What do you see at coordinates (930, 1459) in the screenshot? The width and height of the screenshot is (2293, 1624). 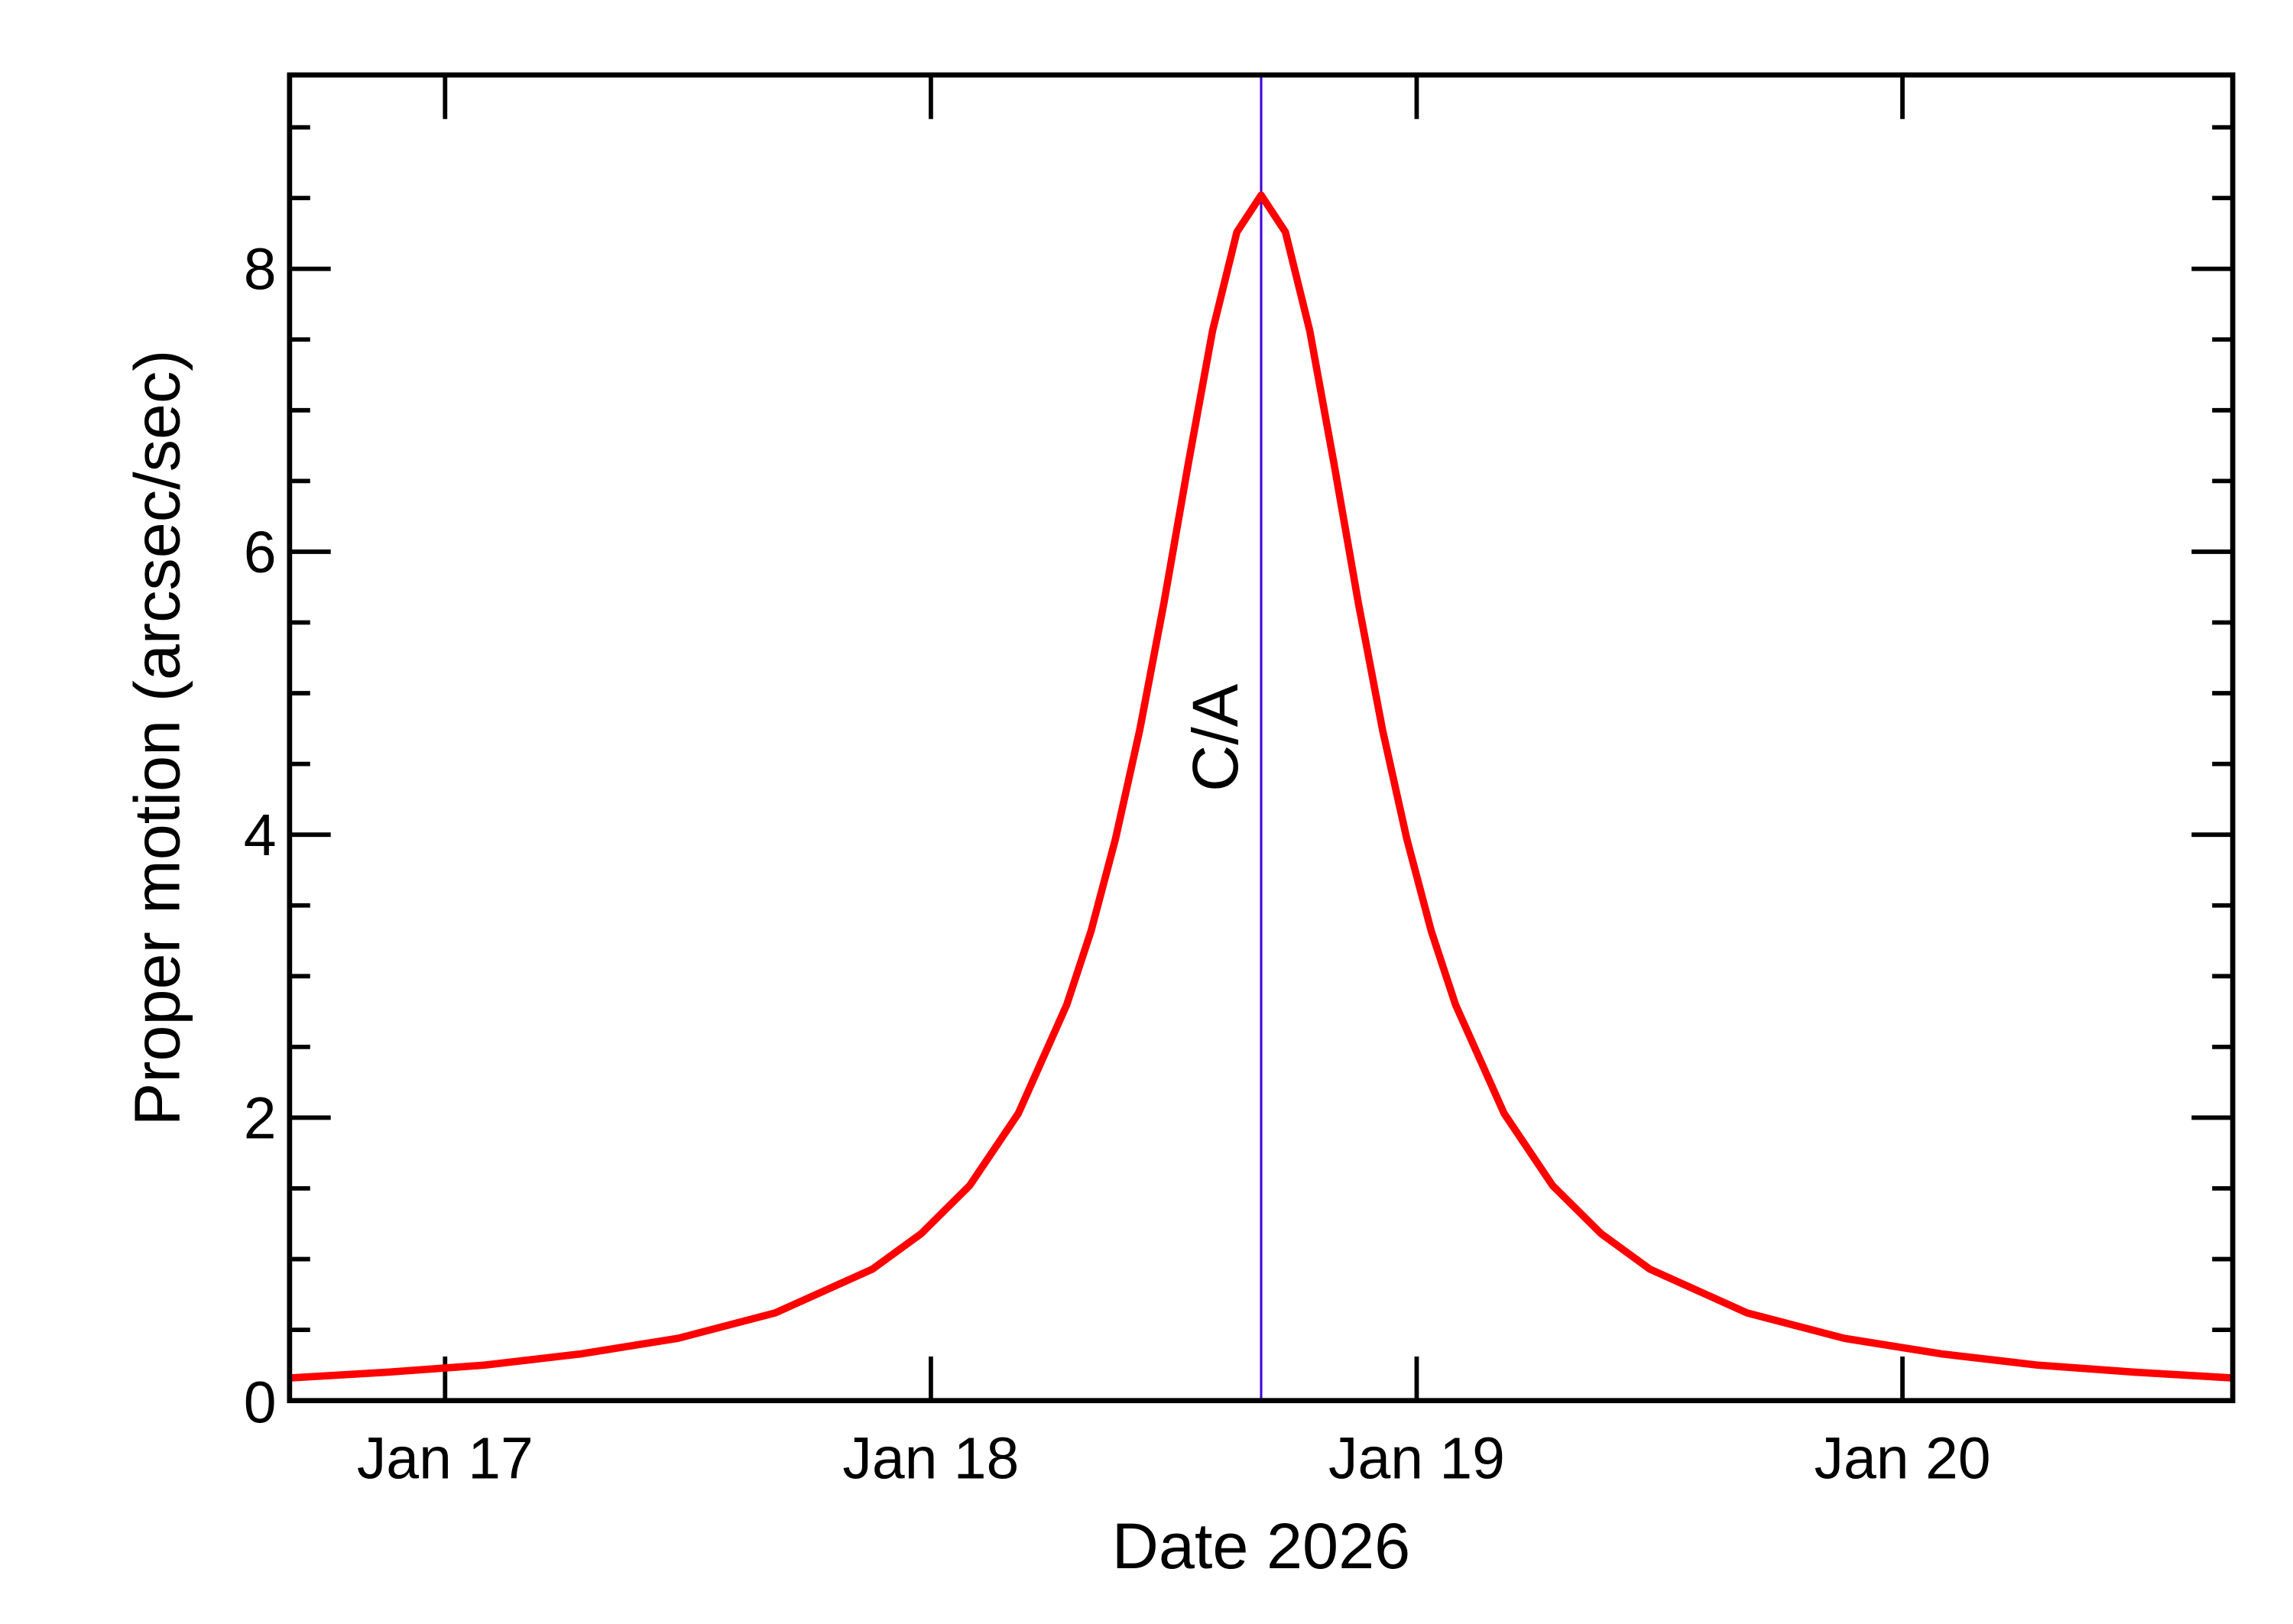 I see `x-tick-label: Jan 18` at bounding box center [930, 1459].